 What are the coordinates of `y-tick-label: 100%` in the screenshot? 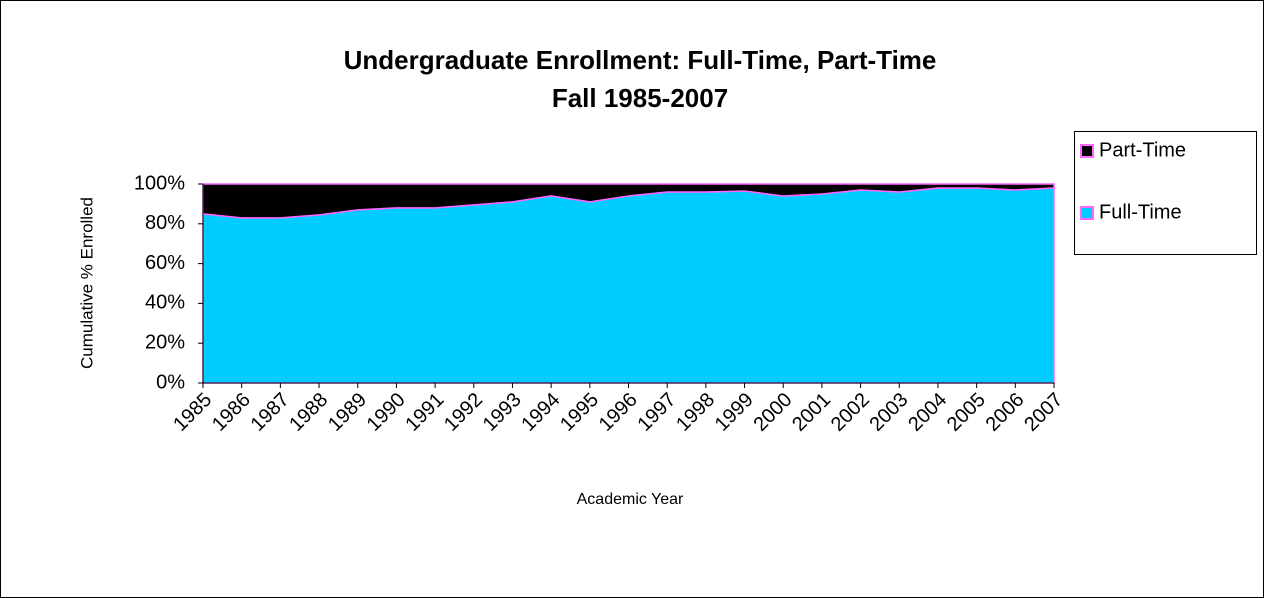 It's located at (159, 183).